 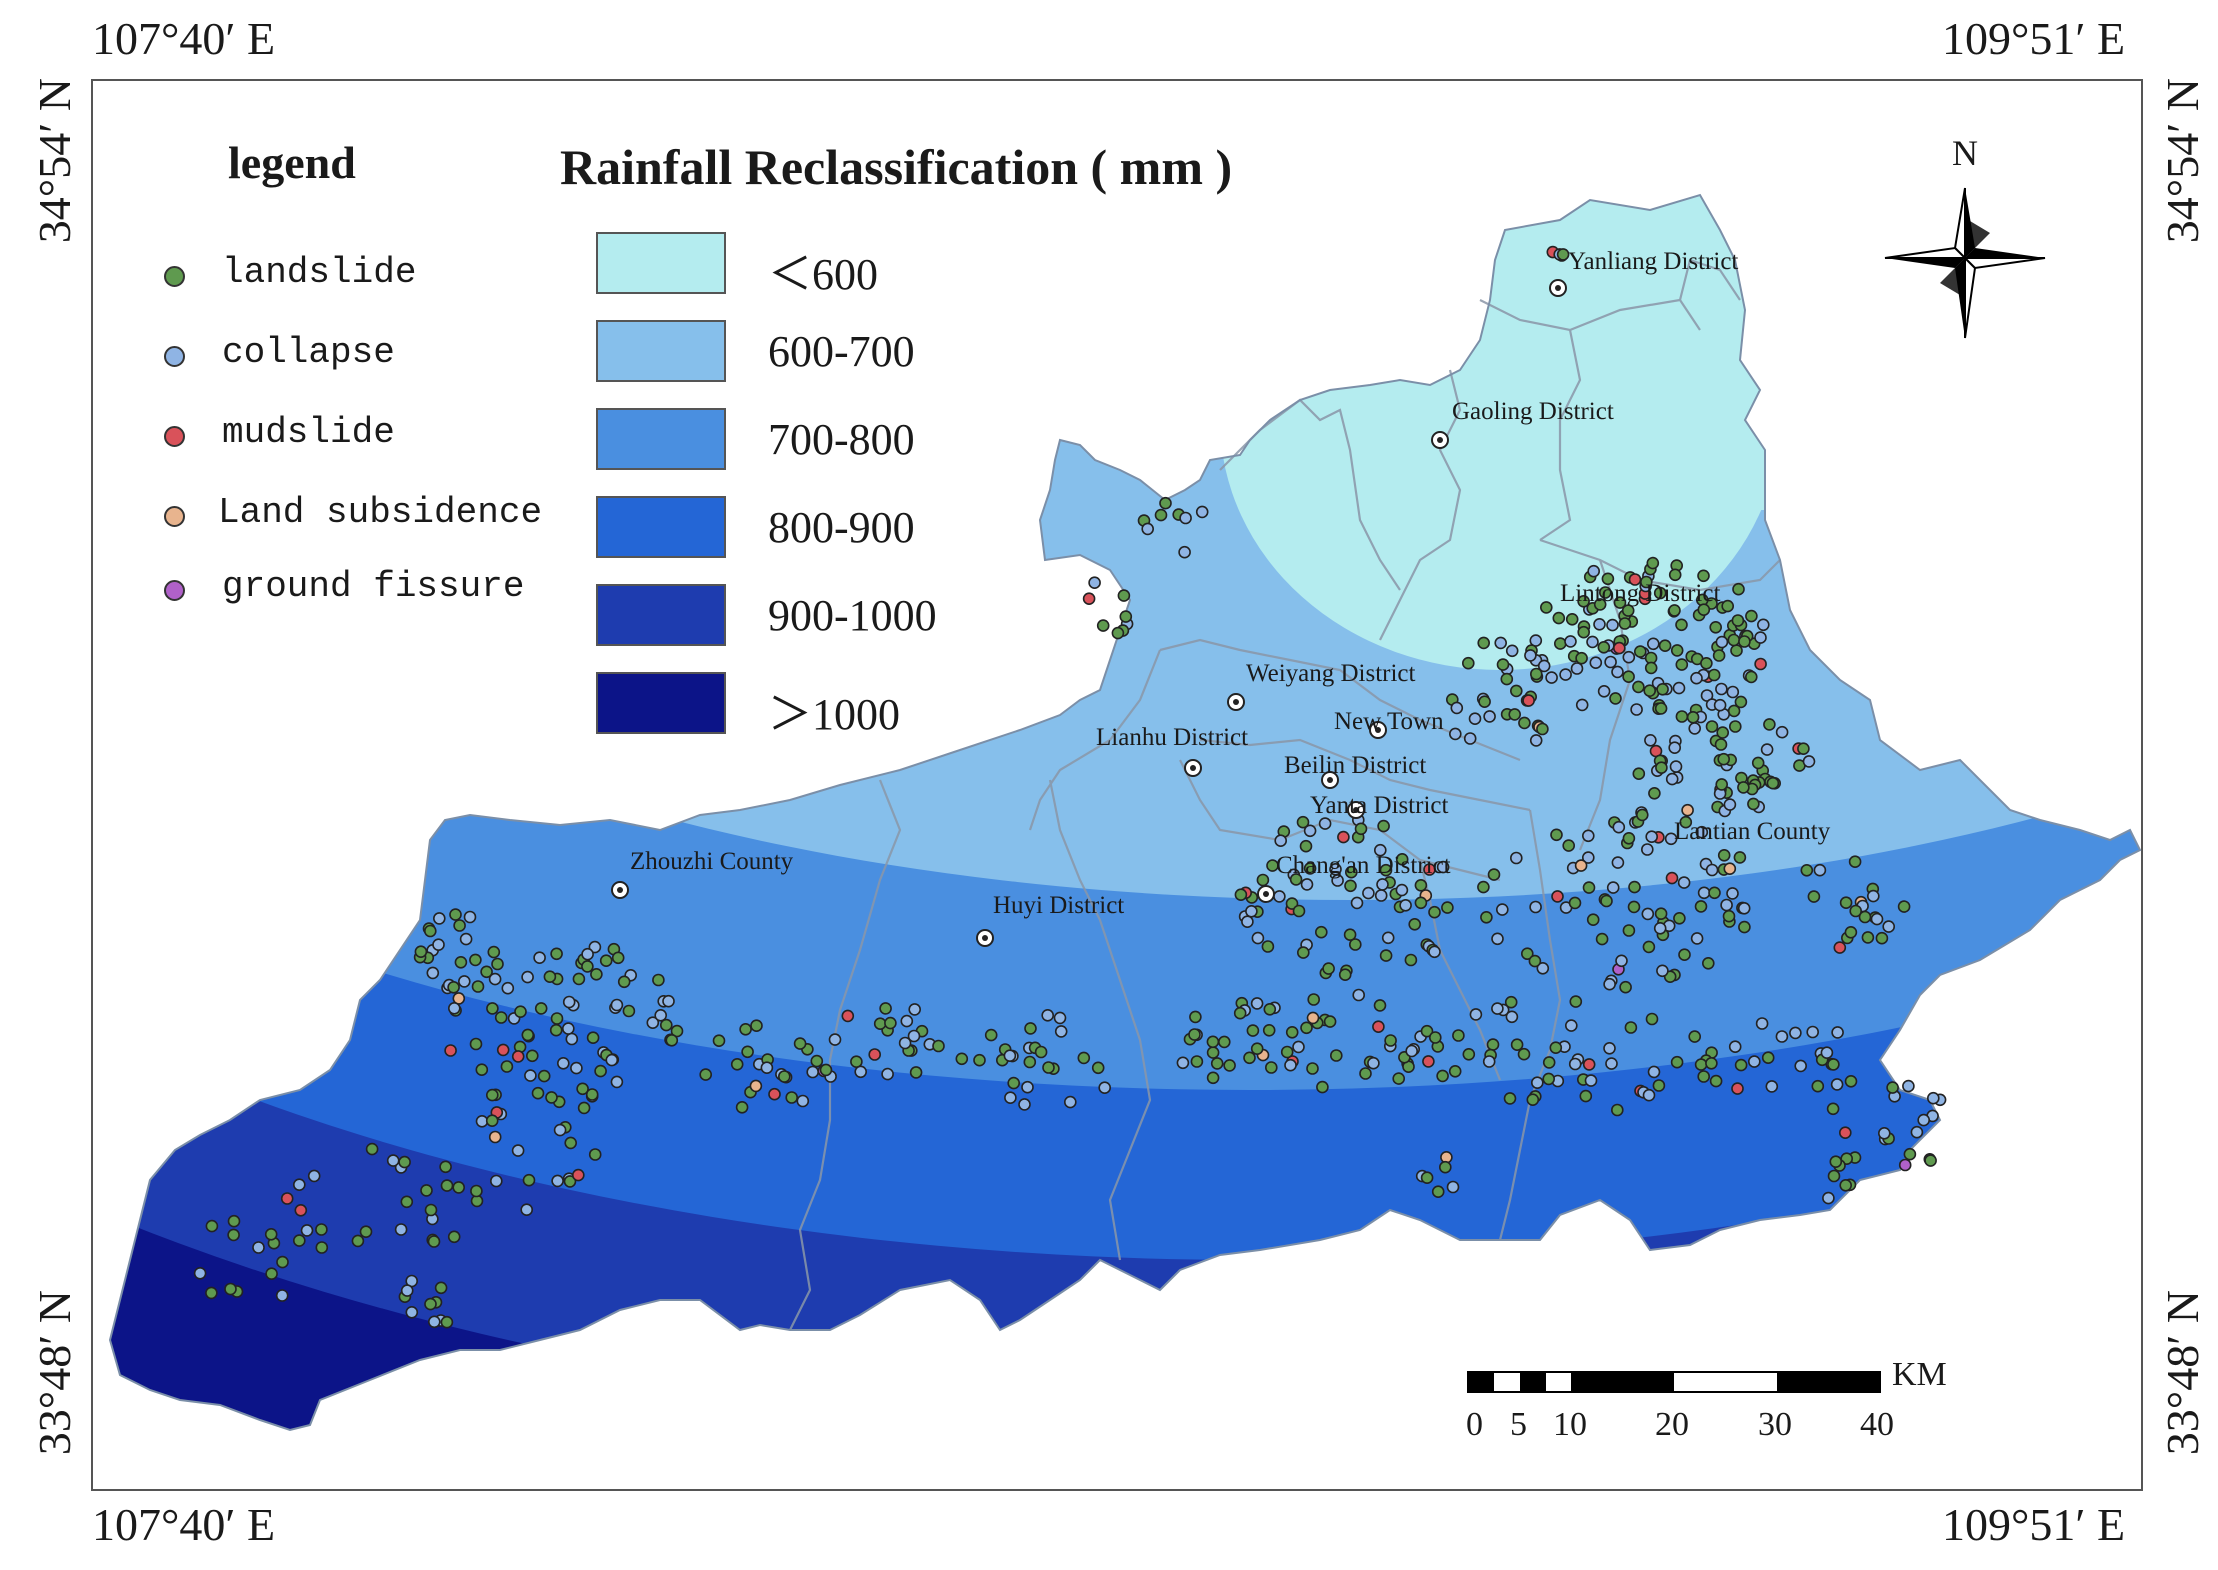 I want to click on place-label-3: Weiyang District, so click(x=1331, y=673).